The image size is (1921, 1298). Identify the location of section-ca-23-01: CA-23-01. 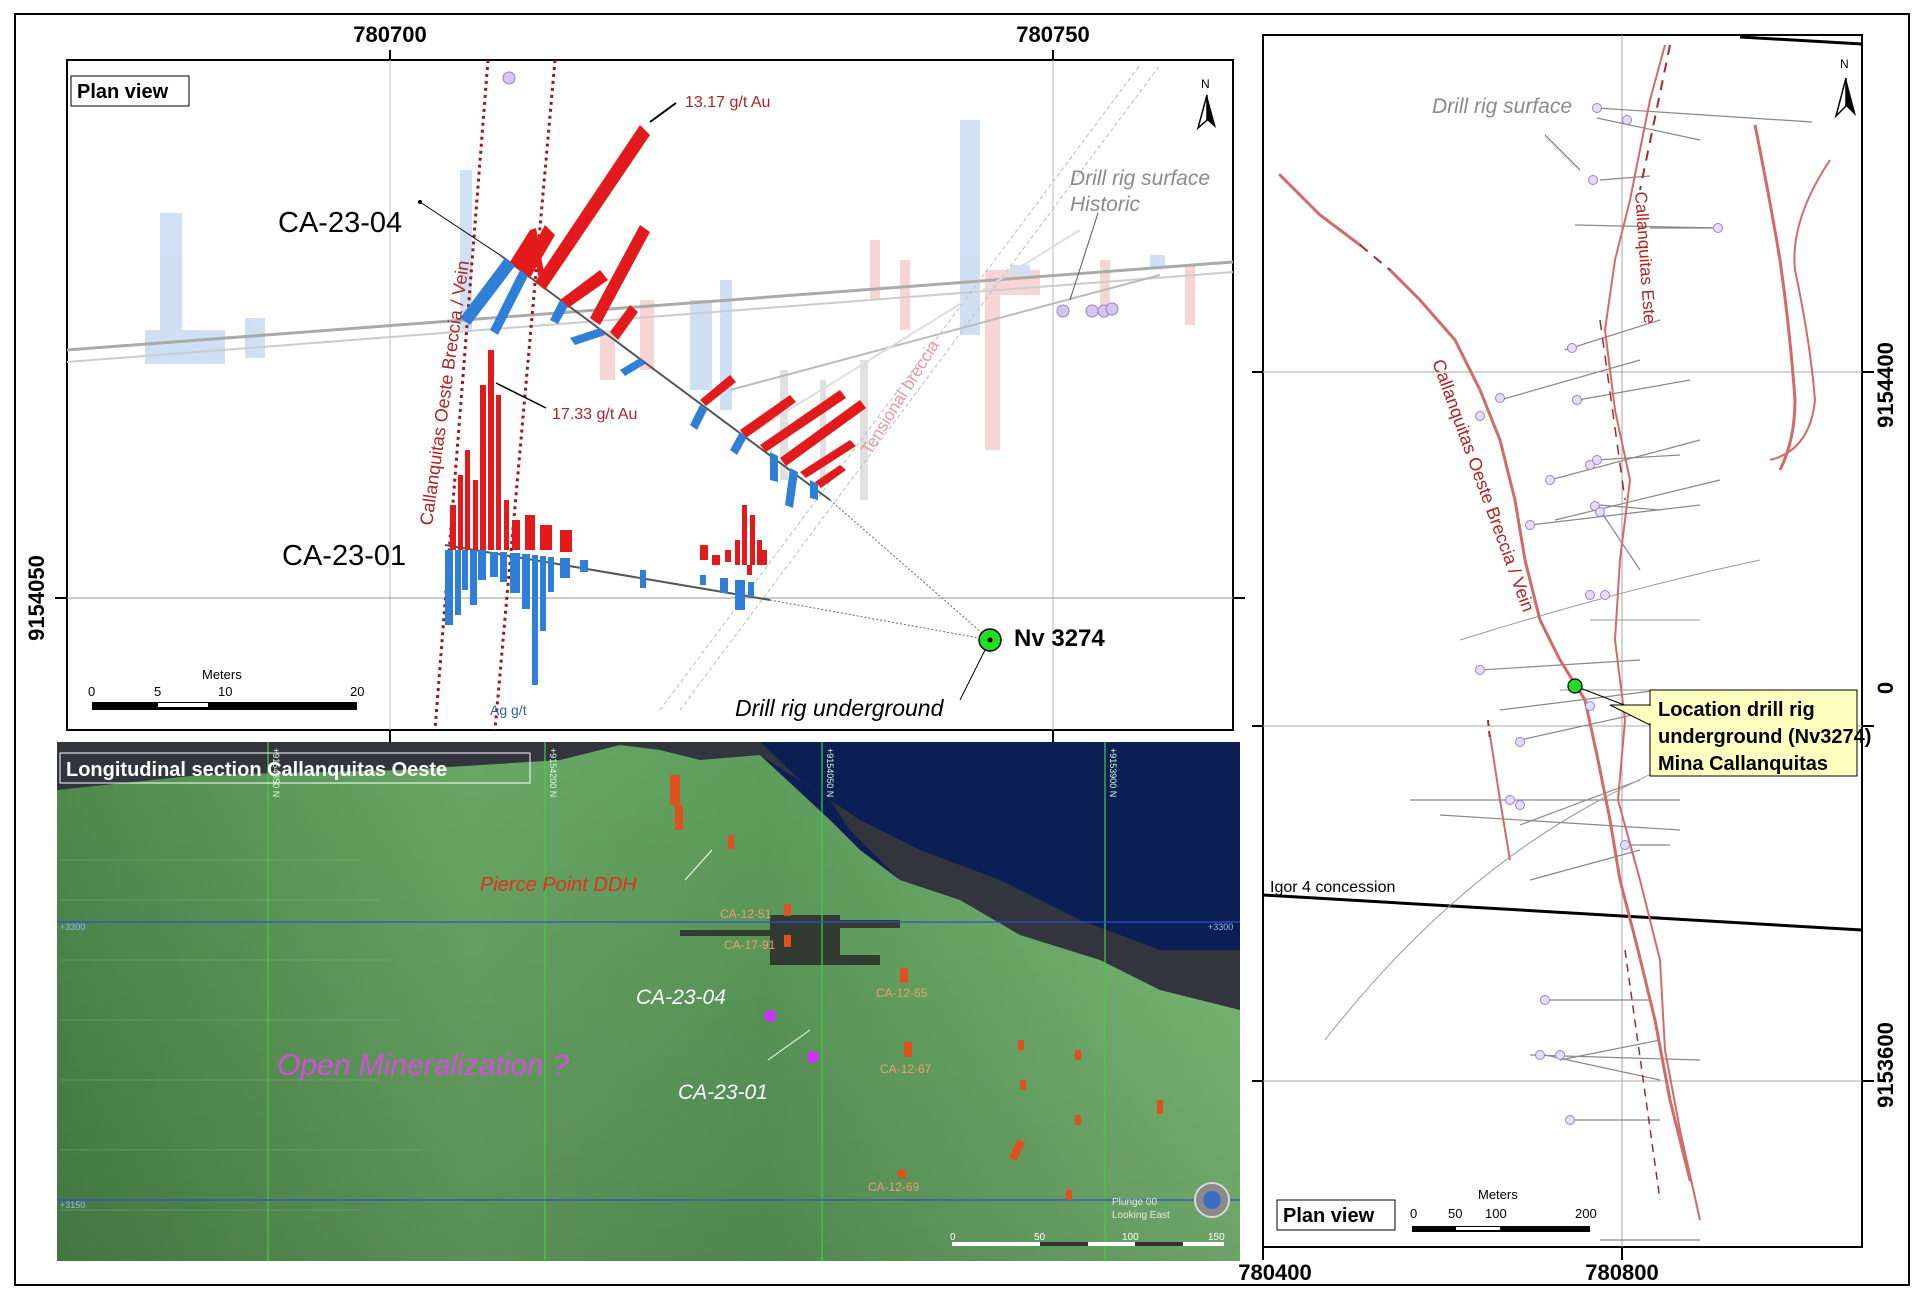
(723, 1092).